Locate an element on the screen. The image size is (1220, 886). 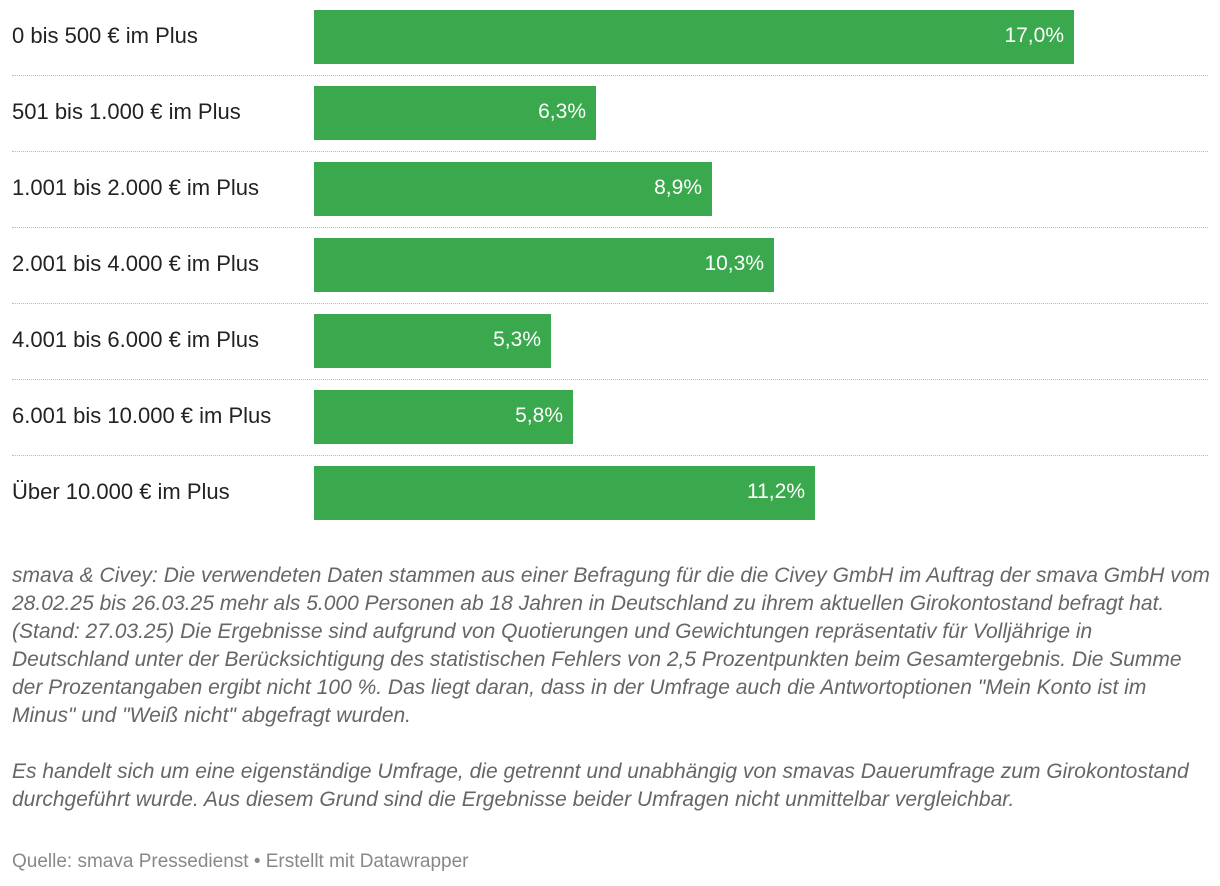
category-label: 501 bis 1.000 € im Plus is located at coordinates (126, 111).